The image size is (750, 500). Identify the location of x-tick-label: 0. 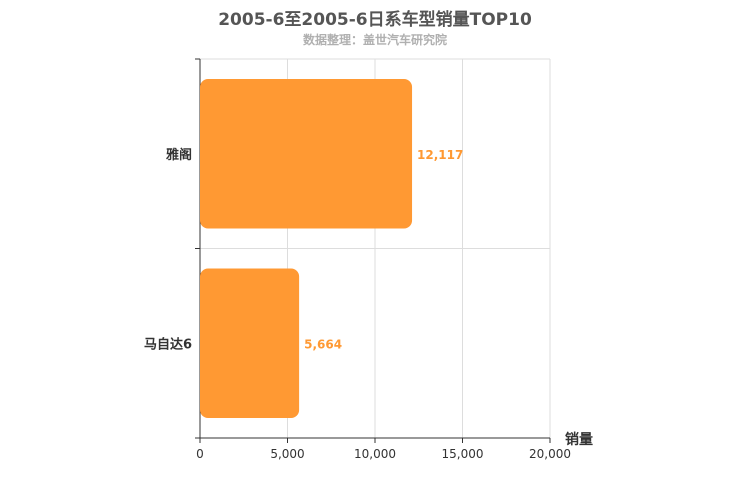
(200, 454).